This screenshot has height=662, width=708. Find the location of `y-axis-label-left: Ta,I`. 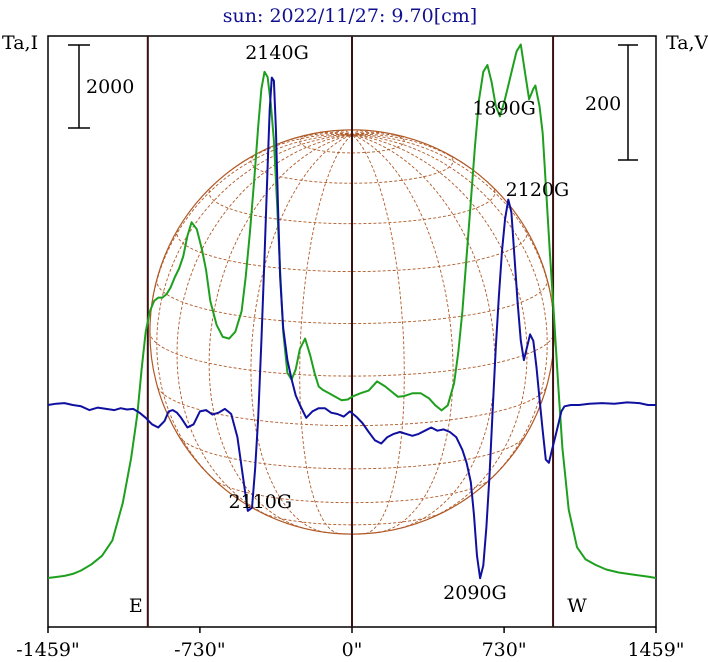

y-axis-label-left: Ta,I is located at coordinates (20, 43).